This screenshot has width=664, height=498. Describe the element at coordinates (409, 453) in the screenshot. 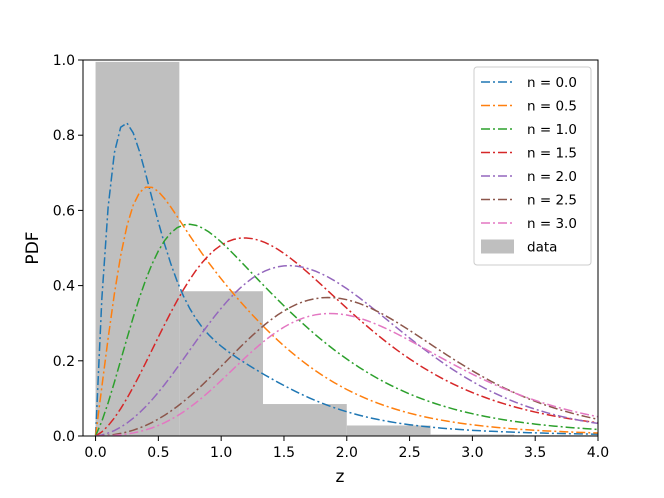

I see `x-tick-label: 2.5` at that location.